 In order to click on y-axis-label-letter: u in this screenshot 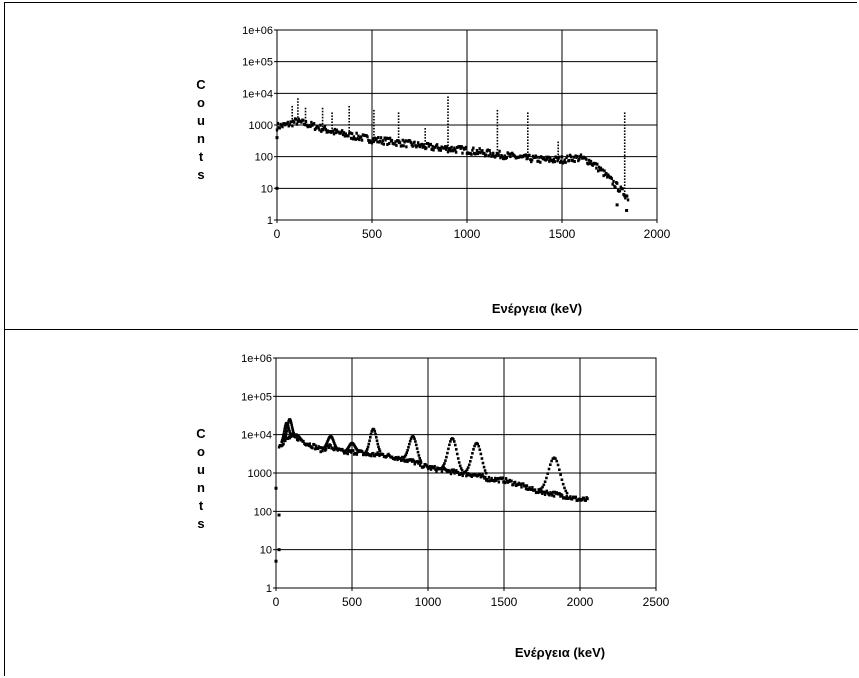, I will do `click(201, 120)`.